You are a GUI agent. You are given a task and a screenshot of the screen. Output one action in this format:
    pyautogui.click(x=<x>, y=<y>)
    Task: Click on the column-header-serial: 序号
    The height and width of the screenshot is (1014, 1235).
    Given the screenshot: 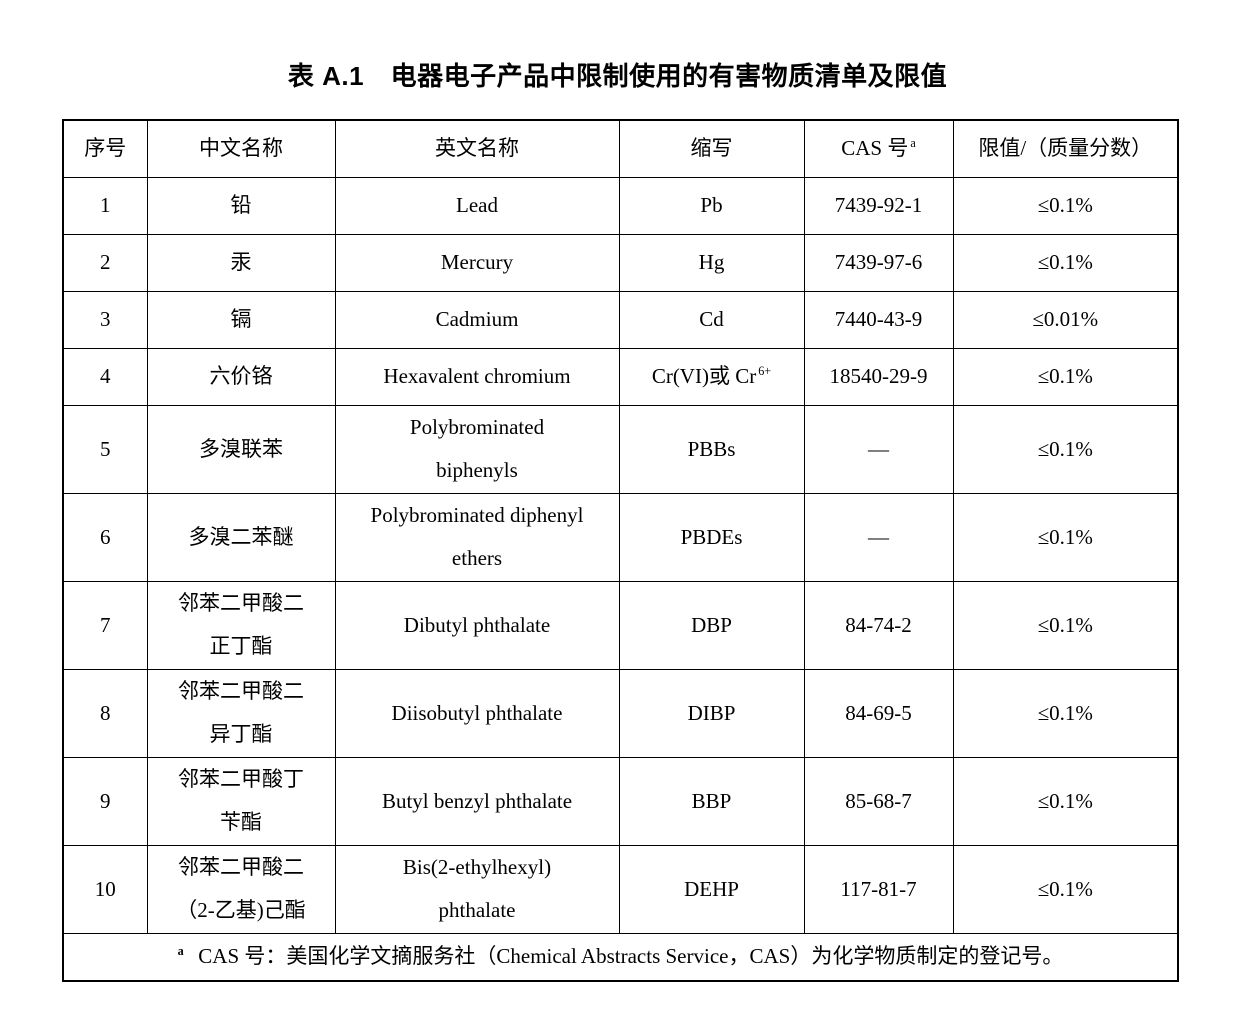 What is the action you would take?
    pyautogui.click(x=105, y=148)
    